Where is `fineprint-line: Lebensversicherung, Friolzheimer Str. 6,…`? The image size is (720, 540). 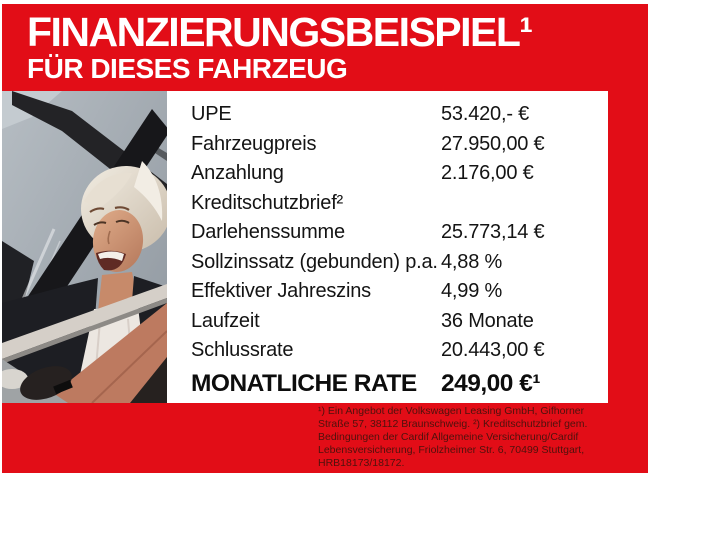 fineprint-line: Lebensversicherung, Friolzheimer Str. 6,… is located at coordinates (451, 450).